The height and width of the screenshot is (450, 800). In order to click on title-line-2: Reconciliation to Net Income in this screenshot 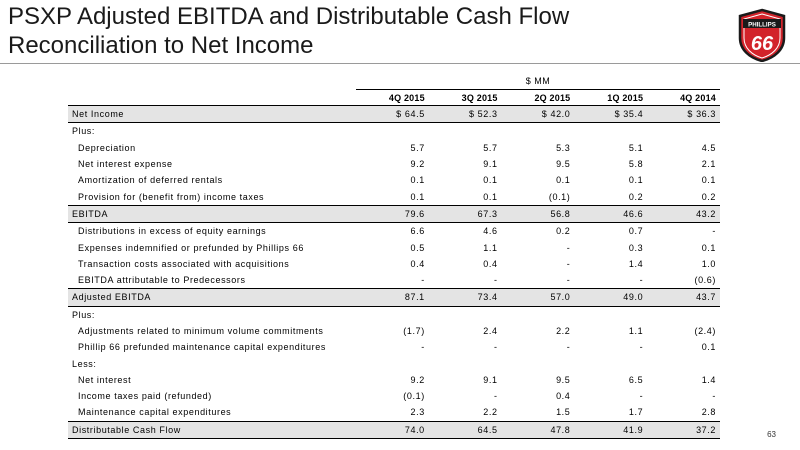, I will do `click(161, 45)`.